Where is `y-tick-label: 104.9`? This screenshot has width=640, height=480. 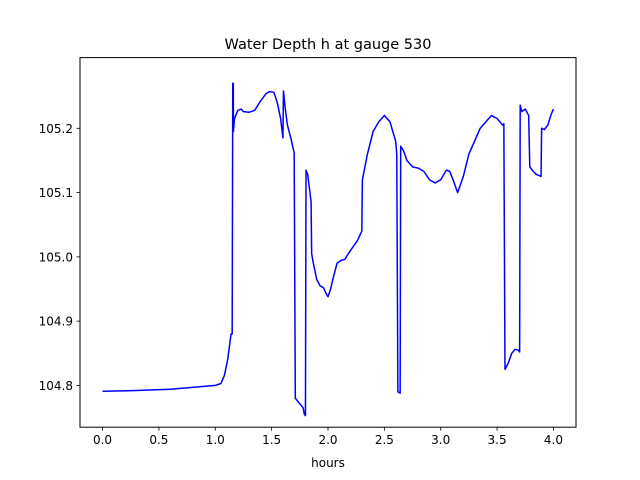
y-tick-label: 104.9 is located at coordinates (56, 322).